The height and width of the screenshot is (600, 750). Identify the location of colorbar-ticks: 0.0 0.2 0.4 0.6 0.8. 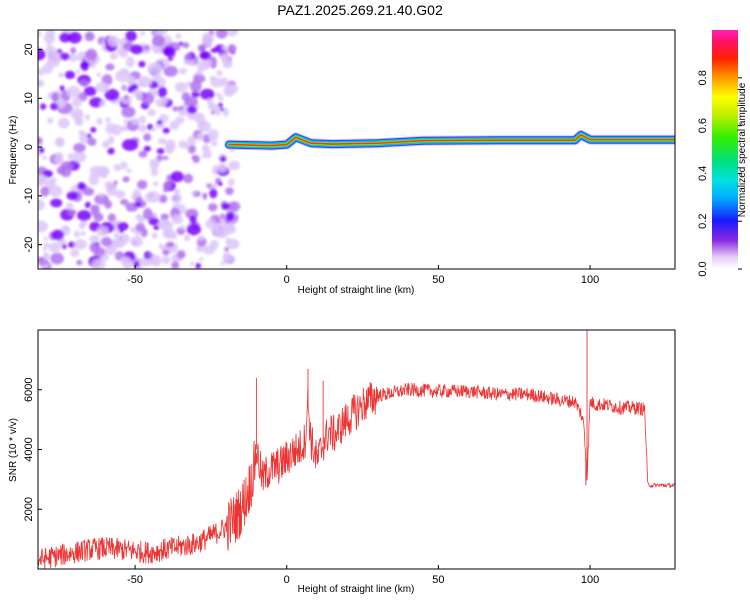
(719, 173).